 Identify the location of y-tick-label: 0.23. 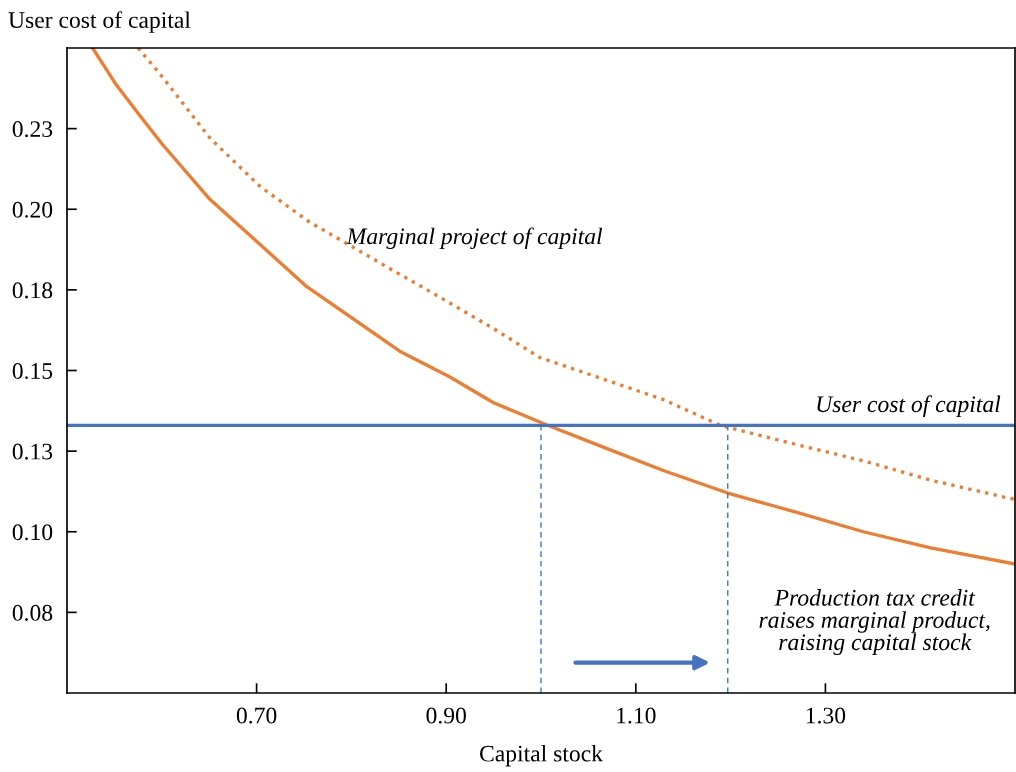
(32, 129).